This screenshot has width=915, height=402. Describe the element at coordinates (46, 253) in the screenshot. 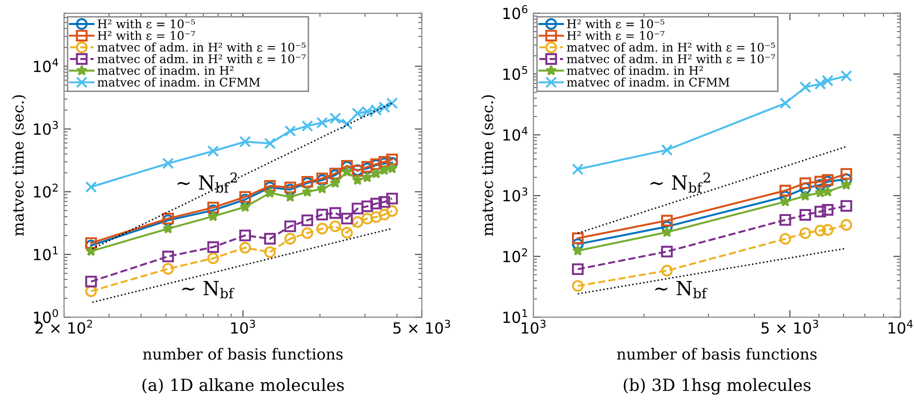

I see `y-tick-label: 10$^{1}$` at that location.